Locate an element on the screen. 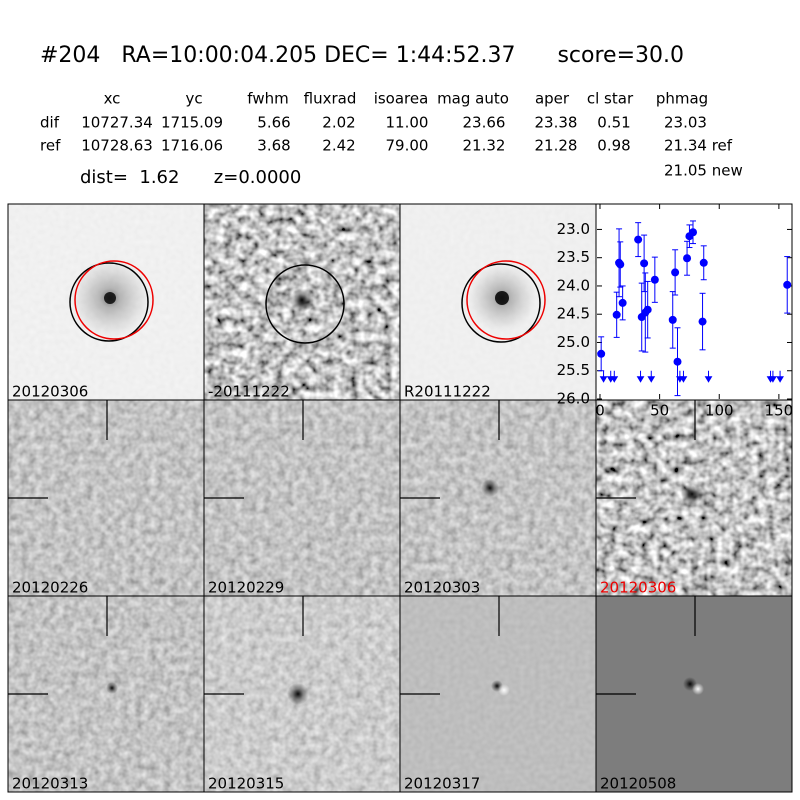  stamp-label: 20120317 is located at coordinates (442, 784).